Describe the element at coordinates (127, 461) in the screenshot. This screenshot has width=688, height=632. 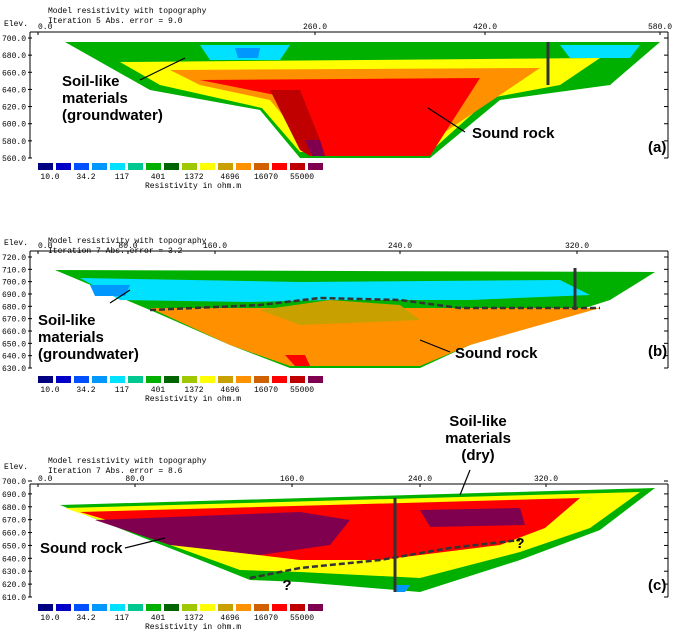
I see `panel-title: Model resistivity with topography` at that location.